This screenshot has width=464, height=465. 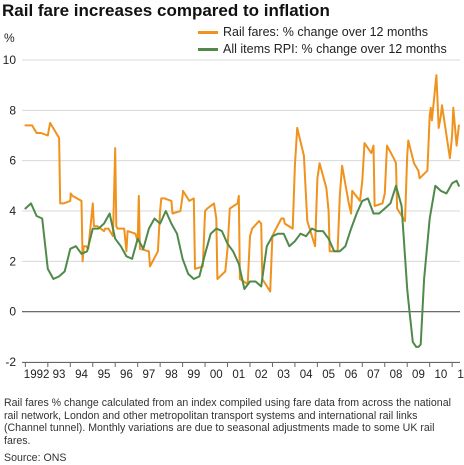 What do you see at coordinates (418, 375) in the screenshot?
I see `x-tick-label: 09` at bounding box center [418, 375].